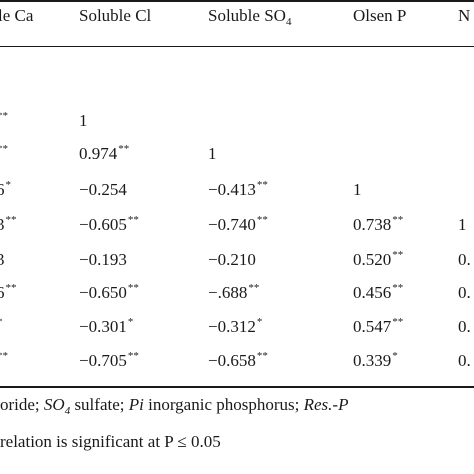 This screenshot has width=474, height=474. Describe the element at coordinates (98, 153) in the screenshot. I see `cell-value: 0.974` at that location.